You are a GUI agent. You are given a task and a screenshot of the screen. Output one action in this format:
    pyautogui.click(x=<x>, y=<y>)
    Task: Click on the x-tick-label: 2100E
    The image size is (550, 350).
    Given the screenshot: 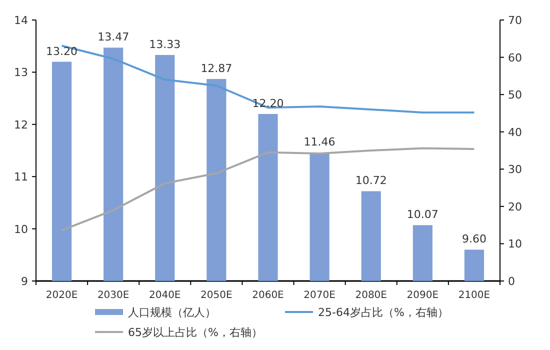 What is the action you would take?
    pyautogui.click(x=474, y=295)
    